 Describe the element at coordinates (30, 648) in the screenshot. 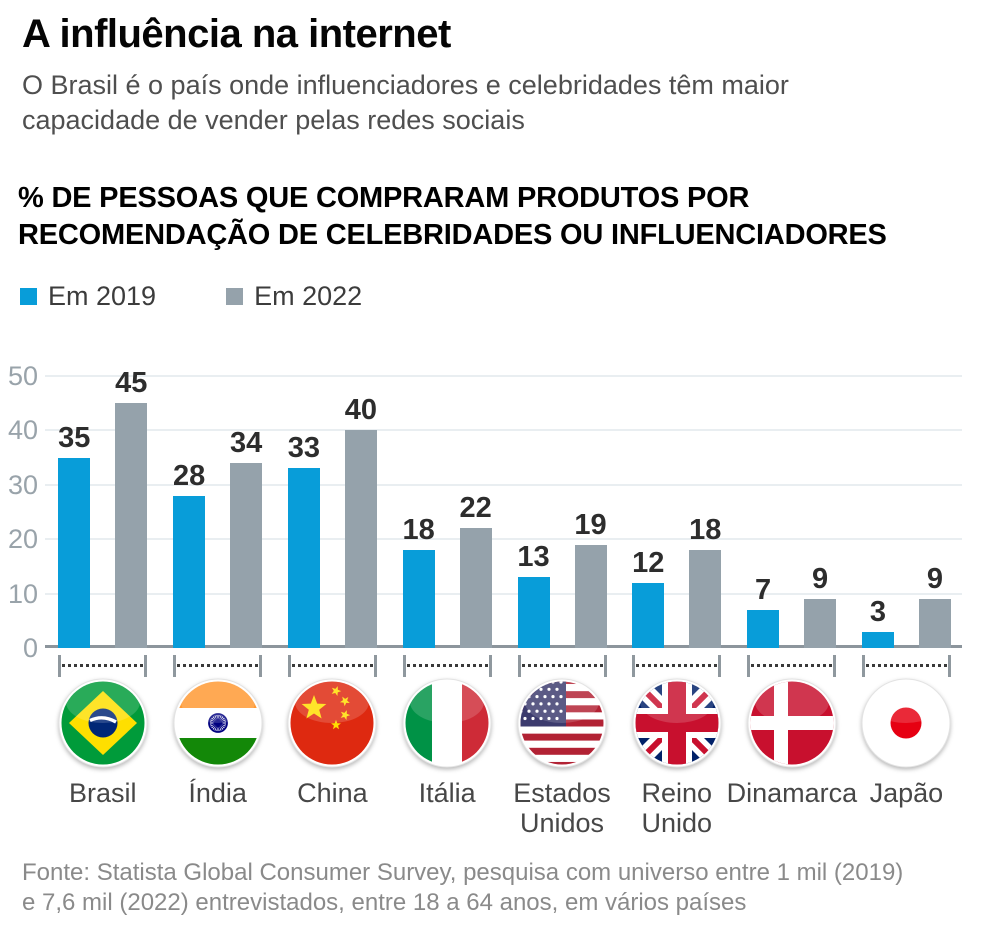

I see `y-tick-label-0: 0` at that location.